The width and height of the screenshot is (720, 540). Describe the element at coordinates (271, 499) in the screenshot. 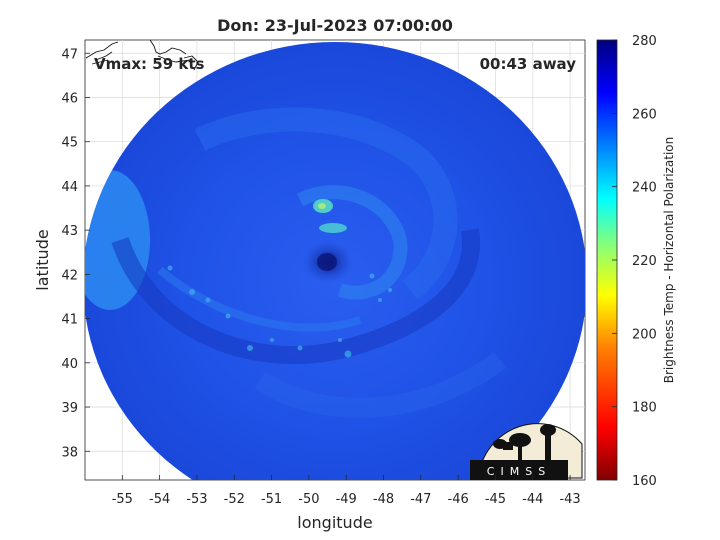

I see `x-tick-label: -51` at that location.